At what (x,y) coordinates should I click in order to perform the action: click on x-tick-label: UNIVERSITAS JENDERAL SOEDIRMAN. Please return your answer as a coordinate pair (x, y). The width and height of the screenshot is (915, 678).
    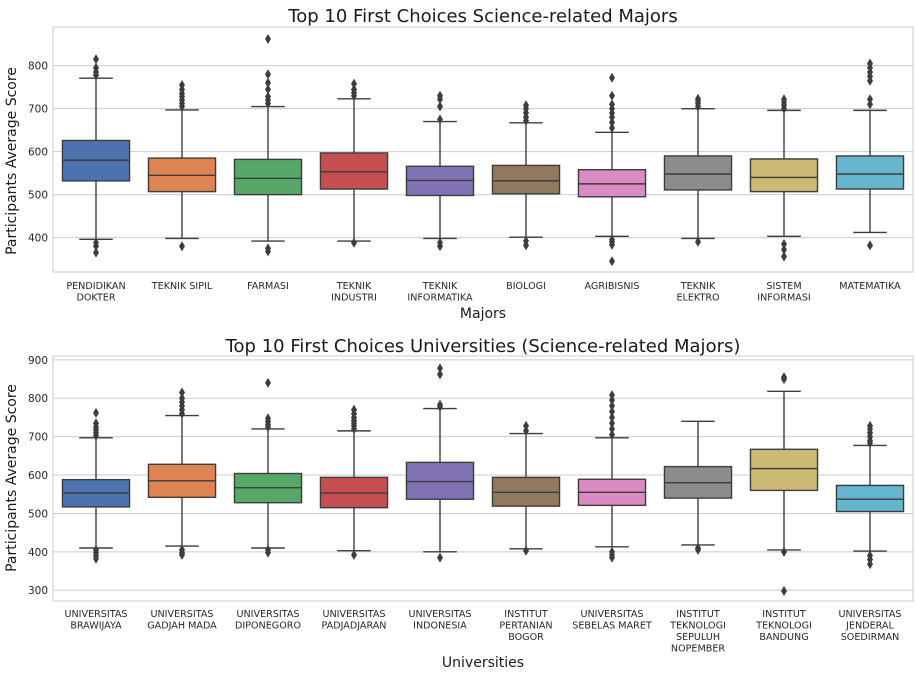
    Looking at the image, I should click on (869, 626).